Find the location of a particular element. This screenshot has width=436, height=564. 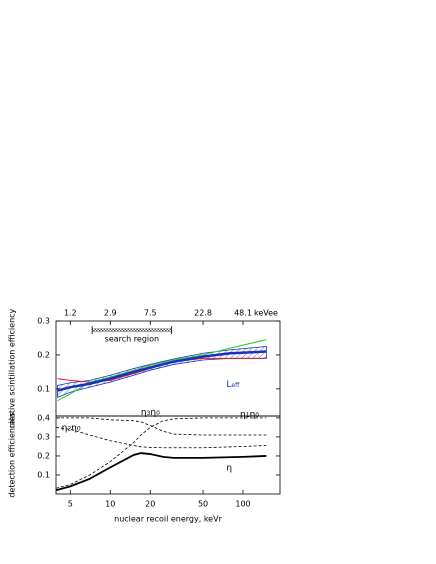

curve-label: Leff is located at coordinates (233, 384).